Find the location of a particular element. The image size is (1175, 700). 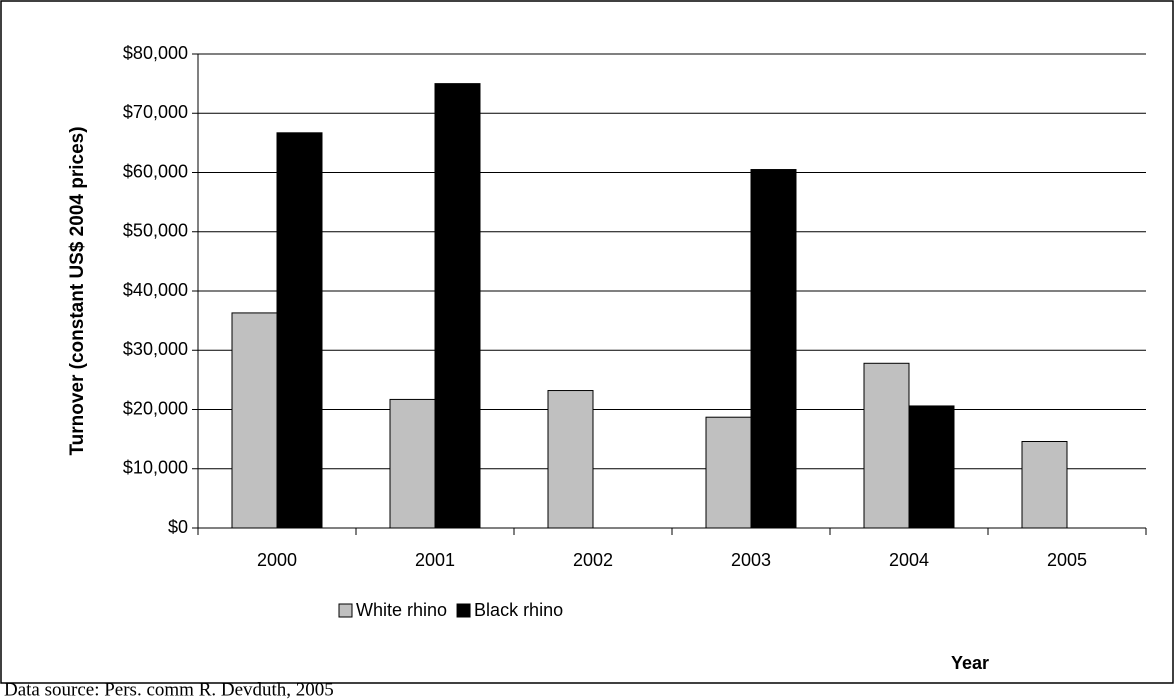

y-tick-label: $10,000 is located at coordinates (155, 468).